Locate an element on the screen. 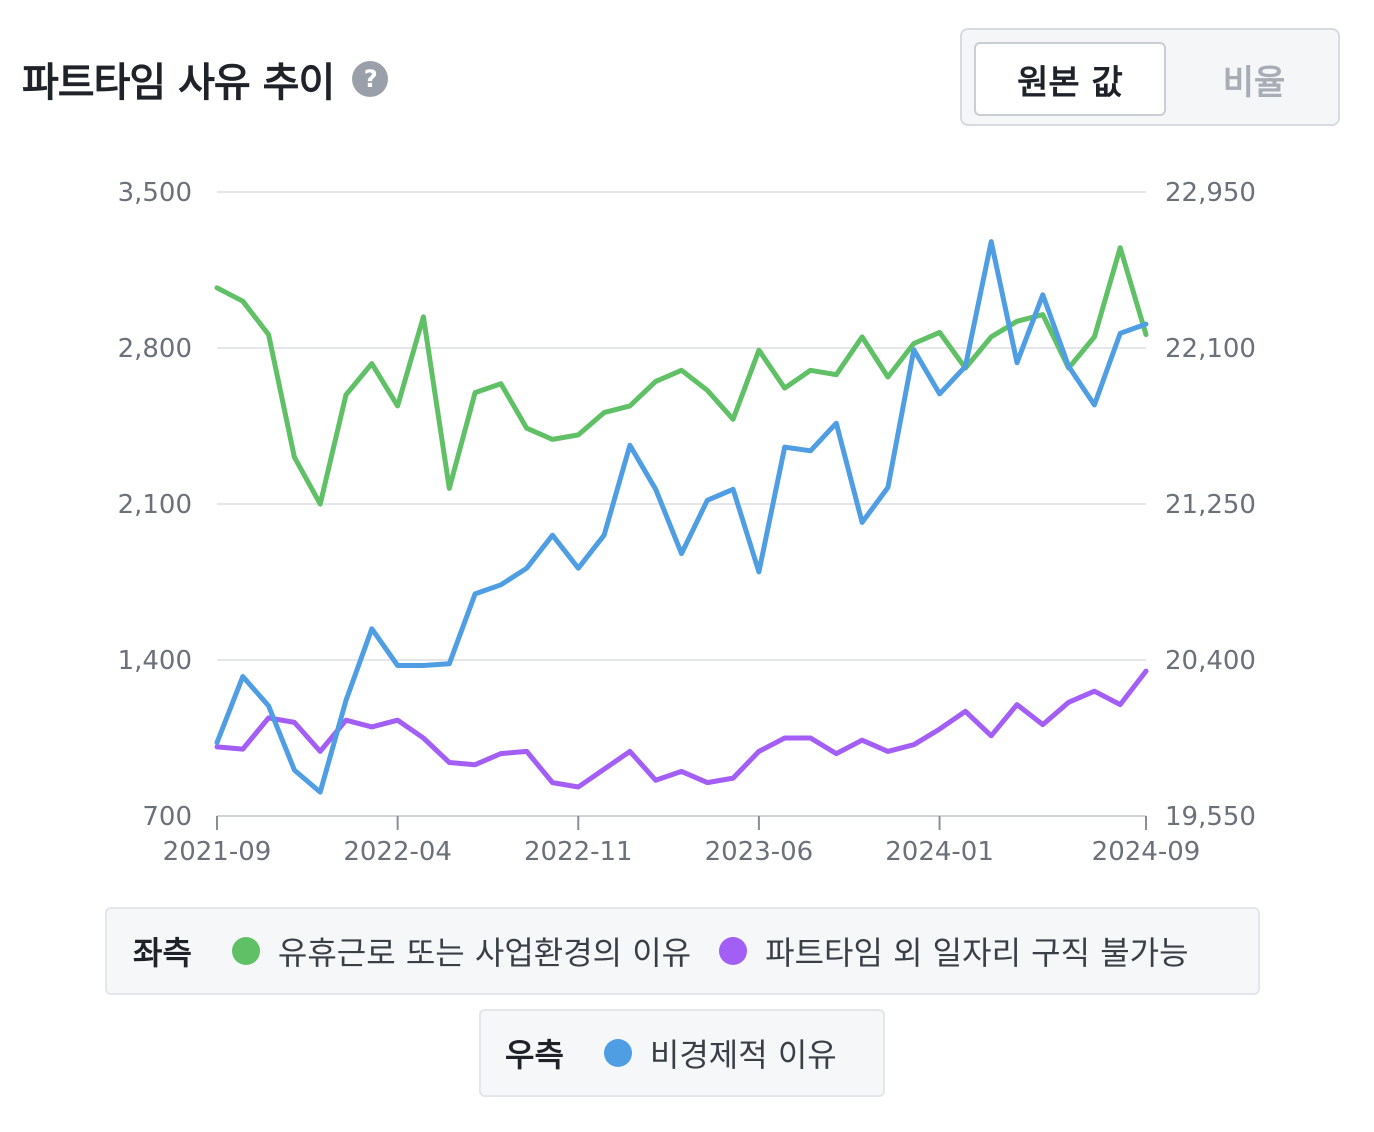 This screenshot has height=1132, width=1374. legend-item-non-economic: 비경제적 이유 is located at coordinates (720, 1053).